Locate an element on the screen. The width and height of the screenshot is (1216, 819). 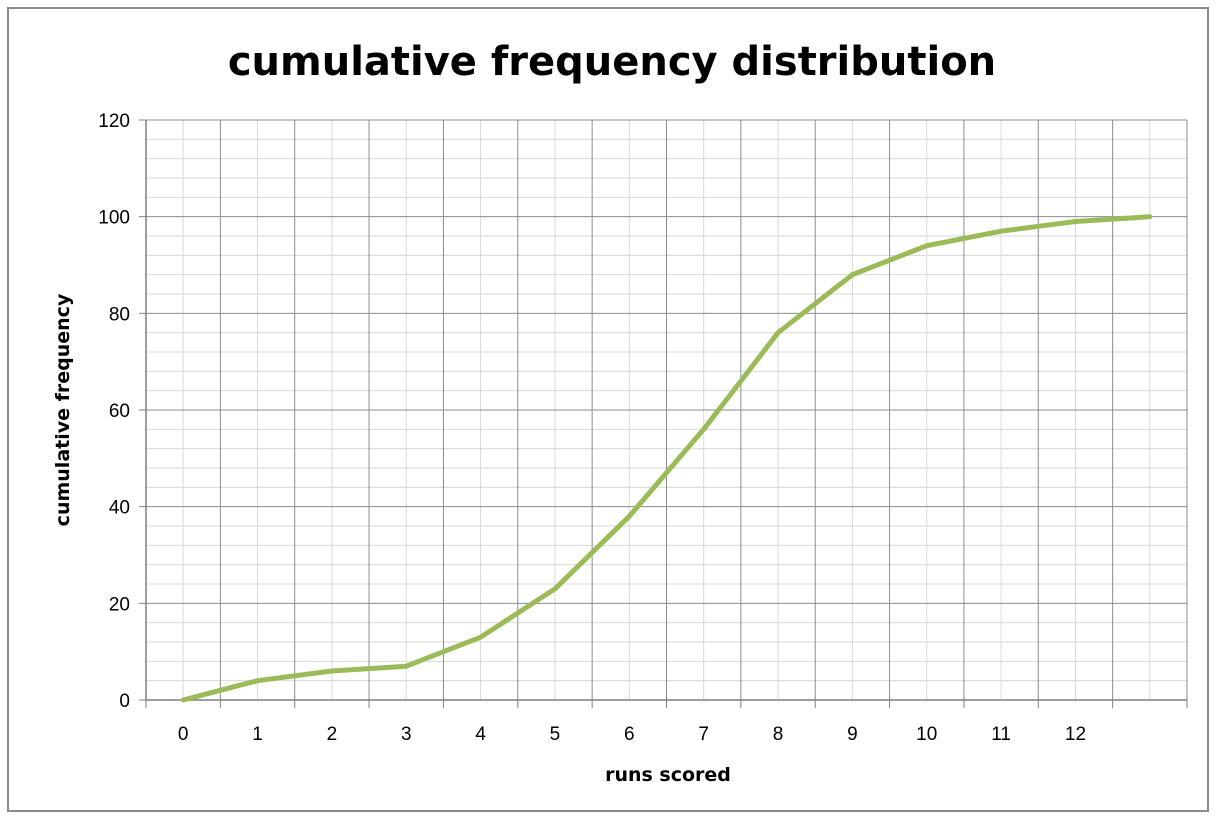
x-tick-label: 5 is located at coordinates (555, 734).